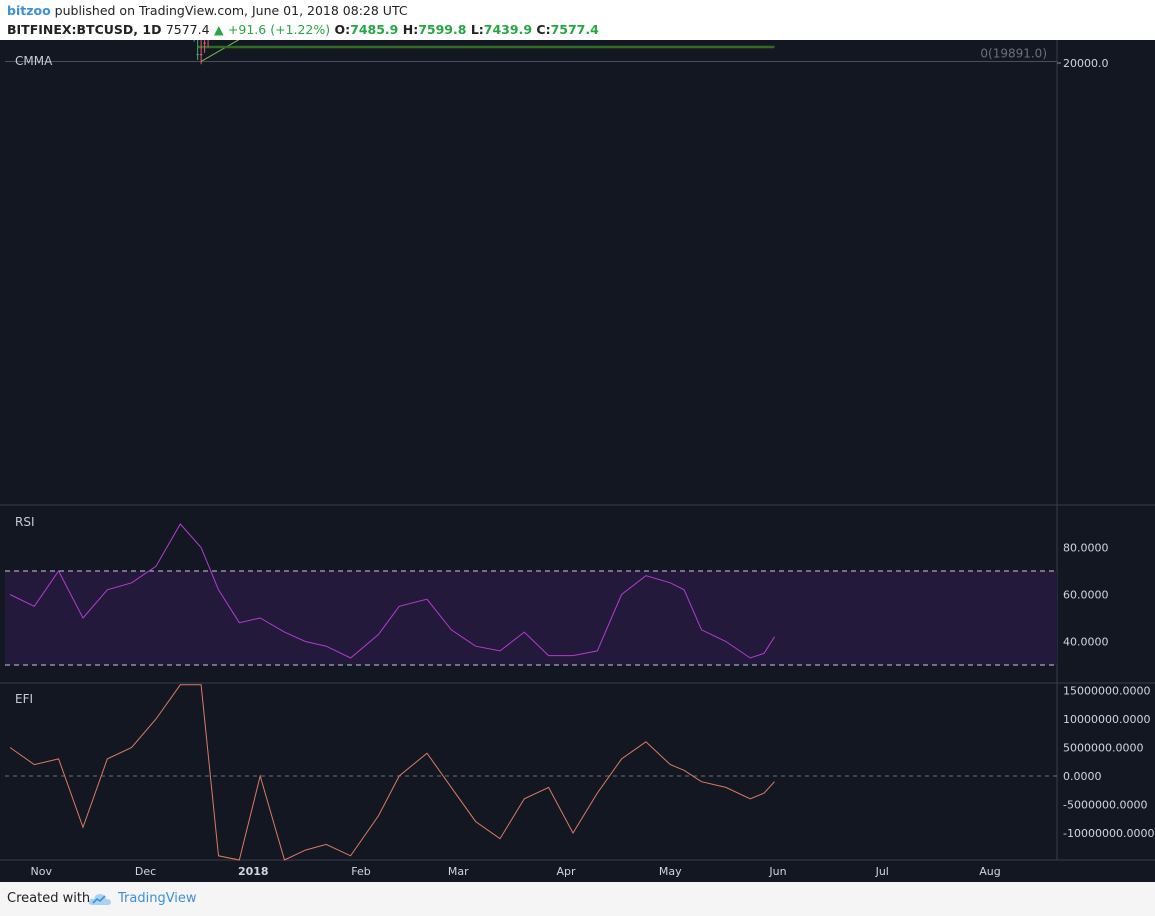  Describe the element at coordinates (1086, 548) in the screenshot. I see `rsi-tick-label: 80.0000` at that location.